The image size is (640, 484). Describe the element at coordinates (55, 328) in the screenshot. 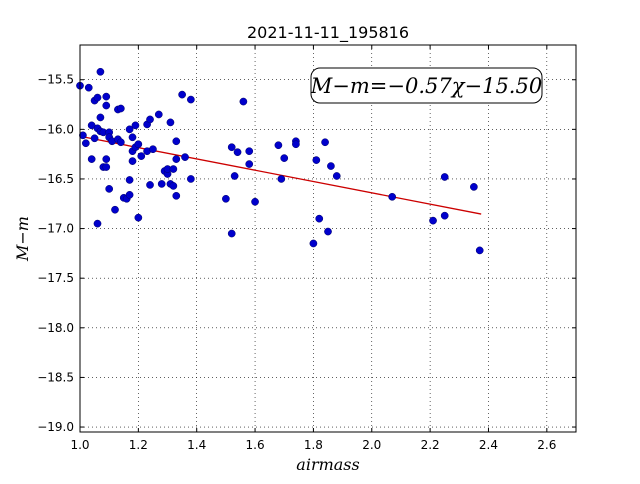

I see `y-tick-label: −18.0` at that location.